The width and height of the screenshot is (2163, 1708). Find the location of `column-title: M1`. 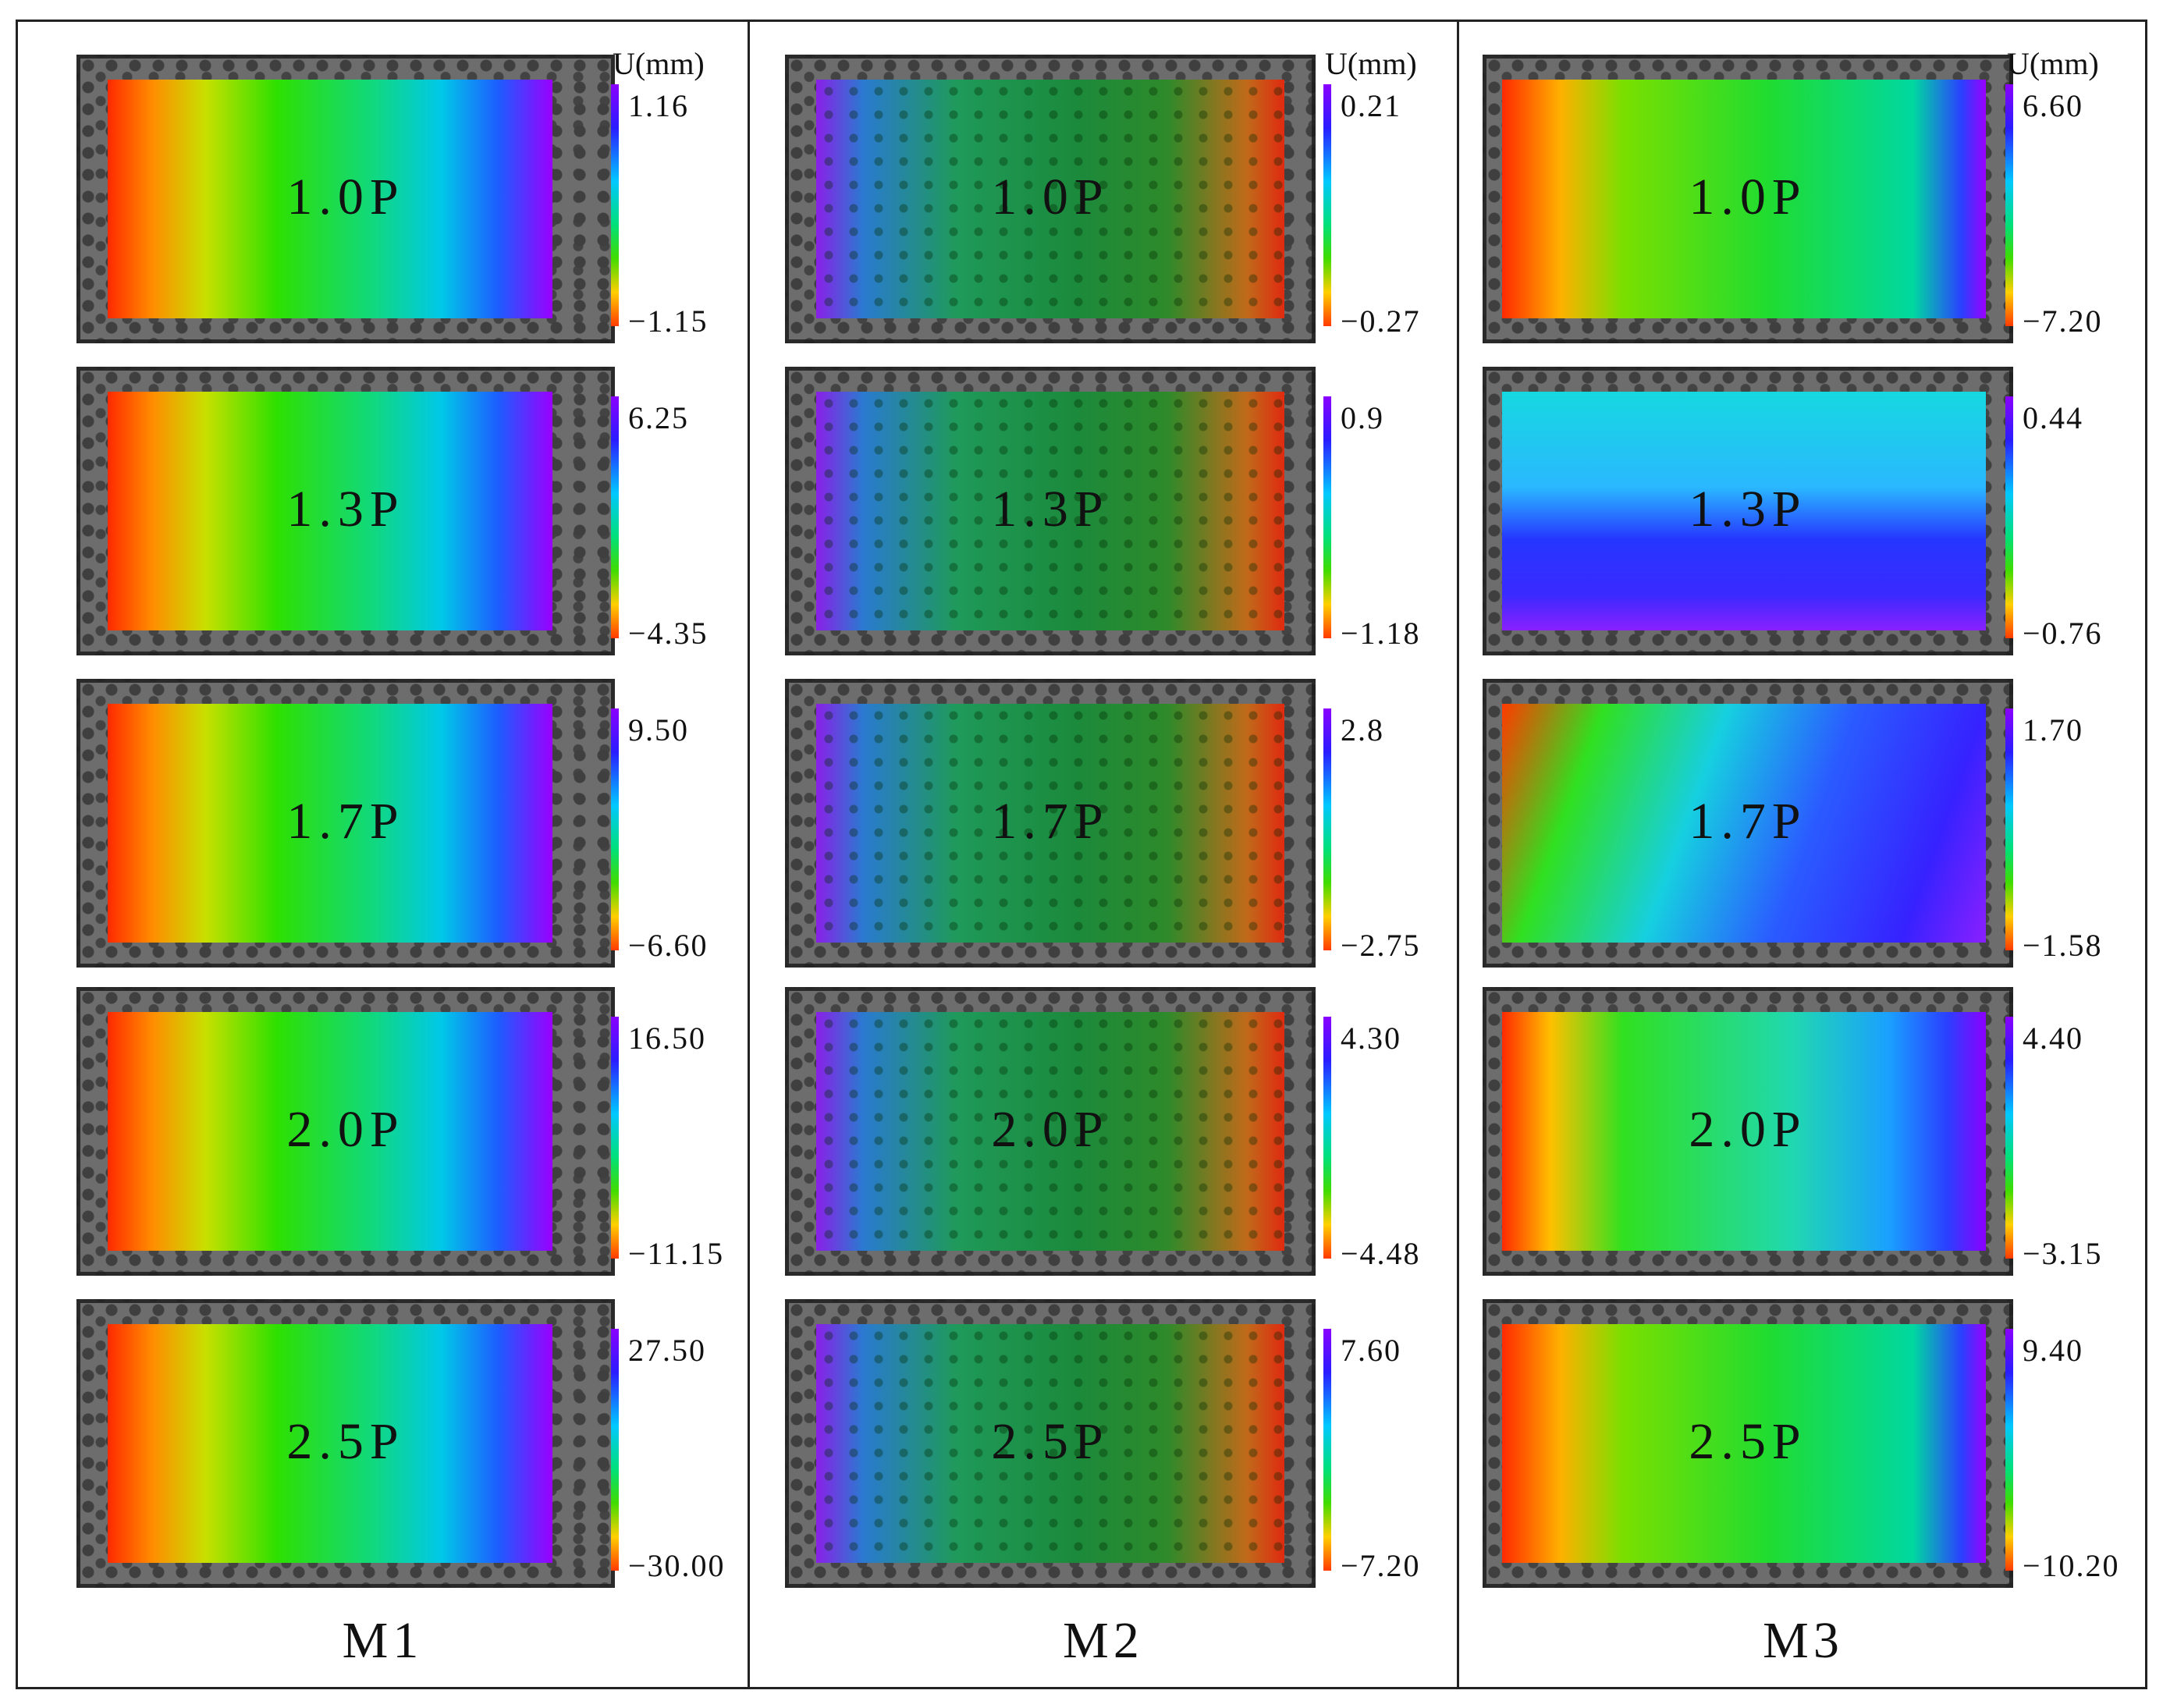

column-title: M1 is located at coordinates (383, 1640).